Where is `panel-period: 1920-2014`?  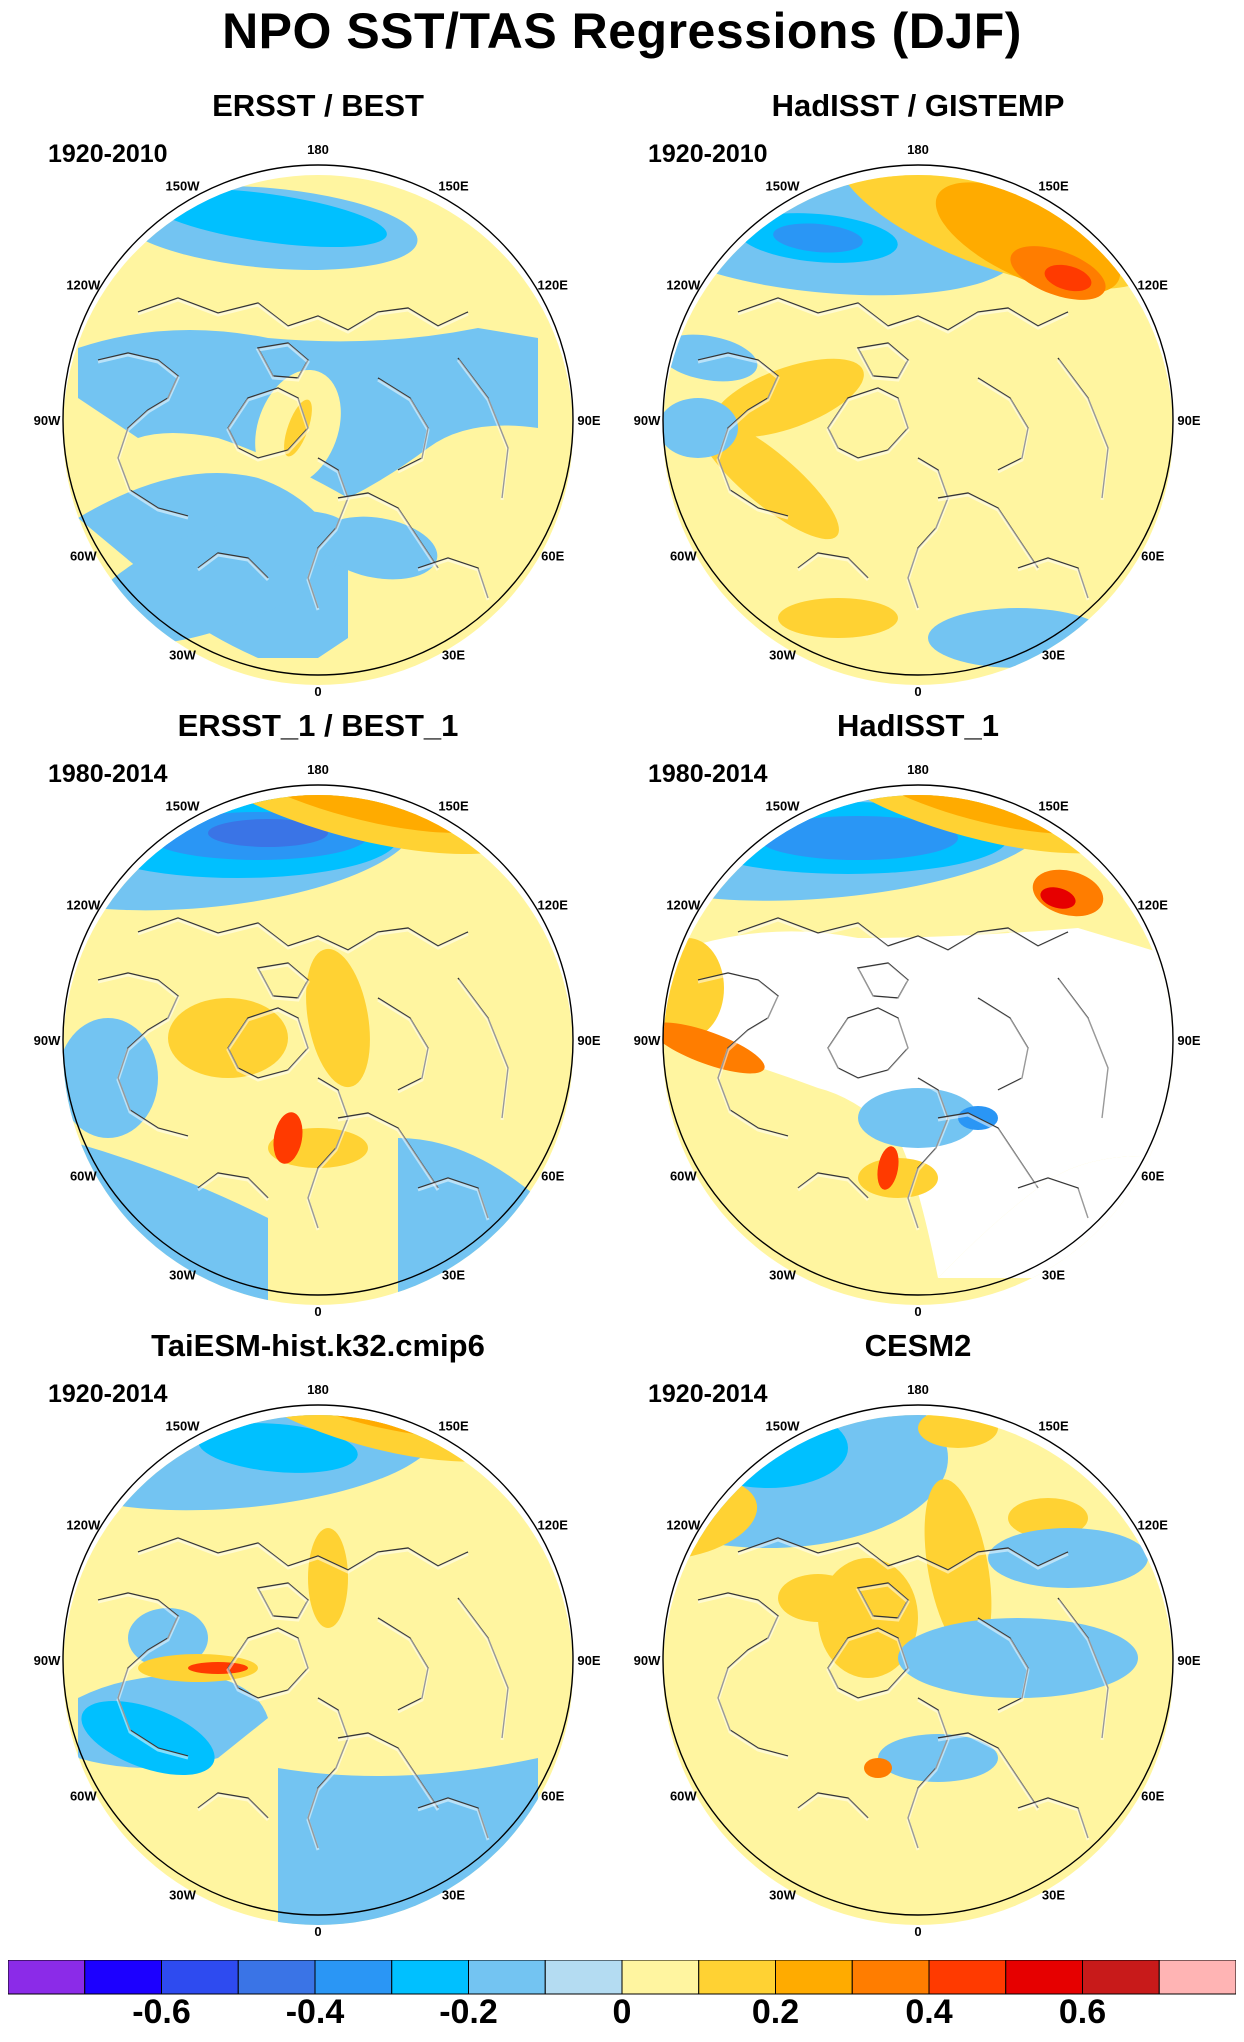 panel-period: 1920-2014 is located at coordinates (108, 1394).